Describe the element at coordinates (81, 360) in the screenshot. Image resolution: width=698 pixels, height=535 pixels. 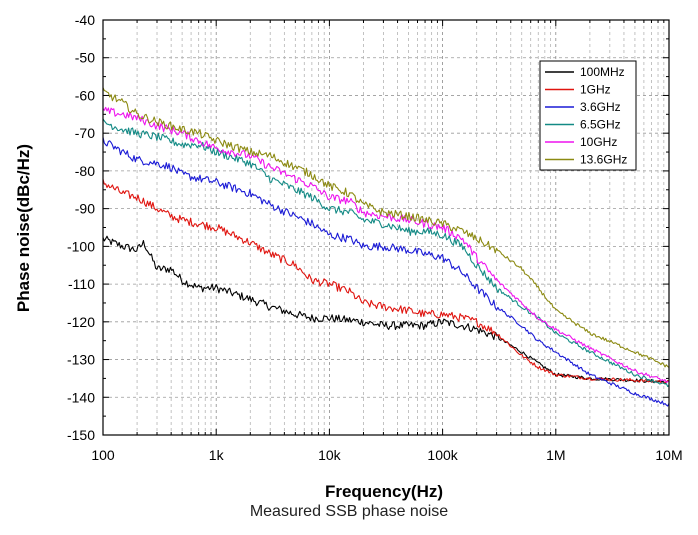
I see `y-tick-label: -130` at that location.